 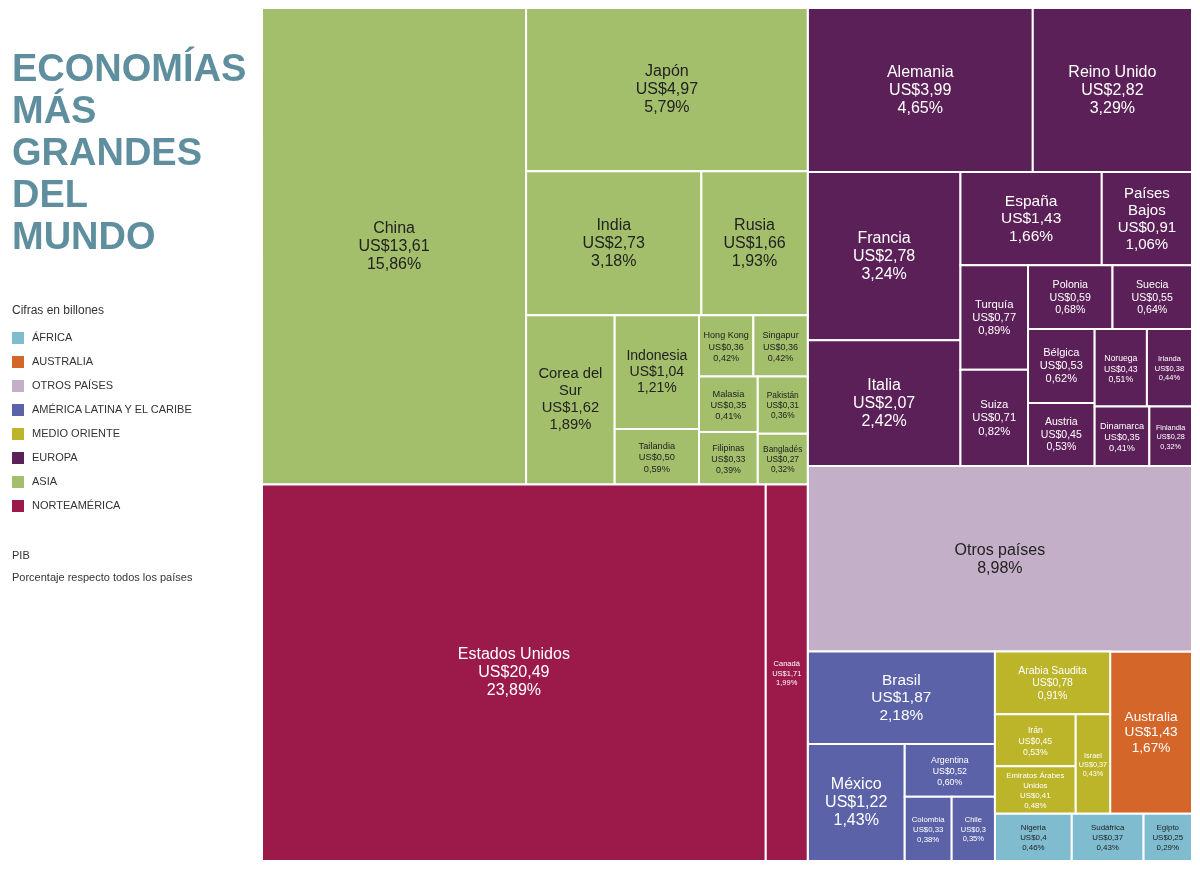 What do you see at coordinates (755, 224) in the screenshot?
I see `category-label: Rusia` at bounding box center [755, 224].